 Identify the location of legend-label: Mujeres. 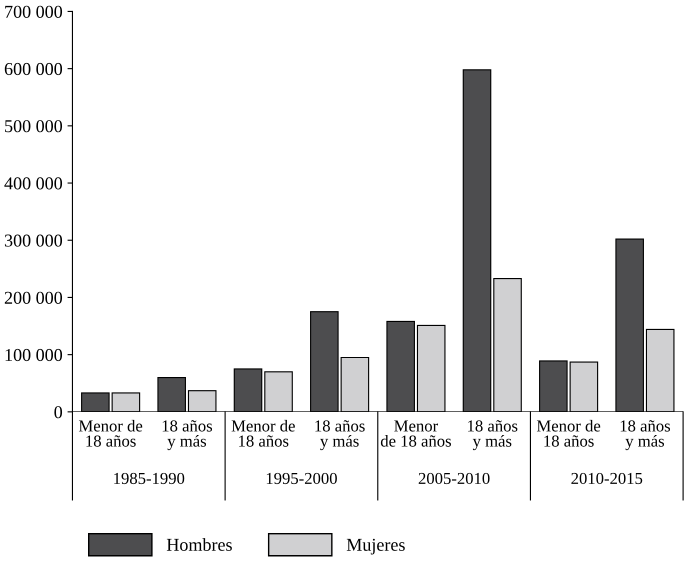
(375, 546).